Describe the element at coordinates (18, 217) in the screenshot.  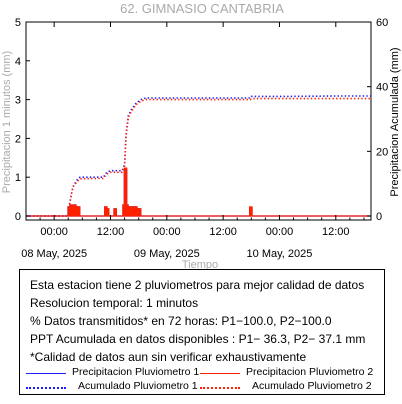
I see `y-left-tick-label: 0` at that location.